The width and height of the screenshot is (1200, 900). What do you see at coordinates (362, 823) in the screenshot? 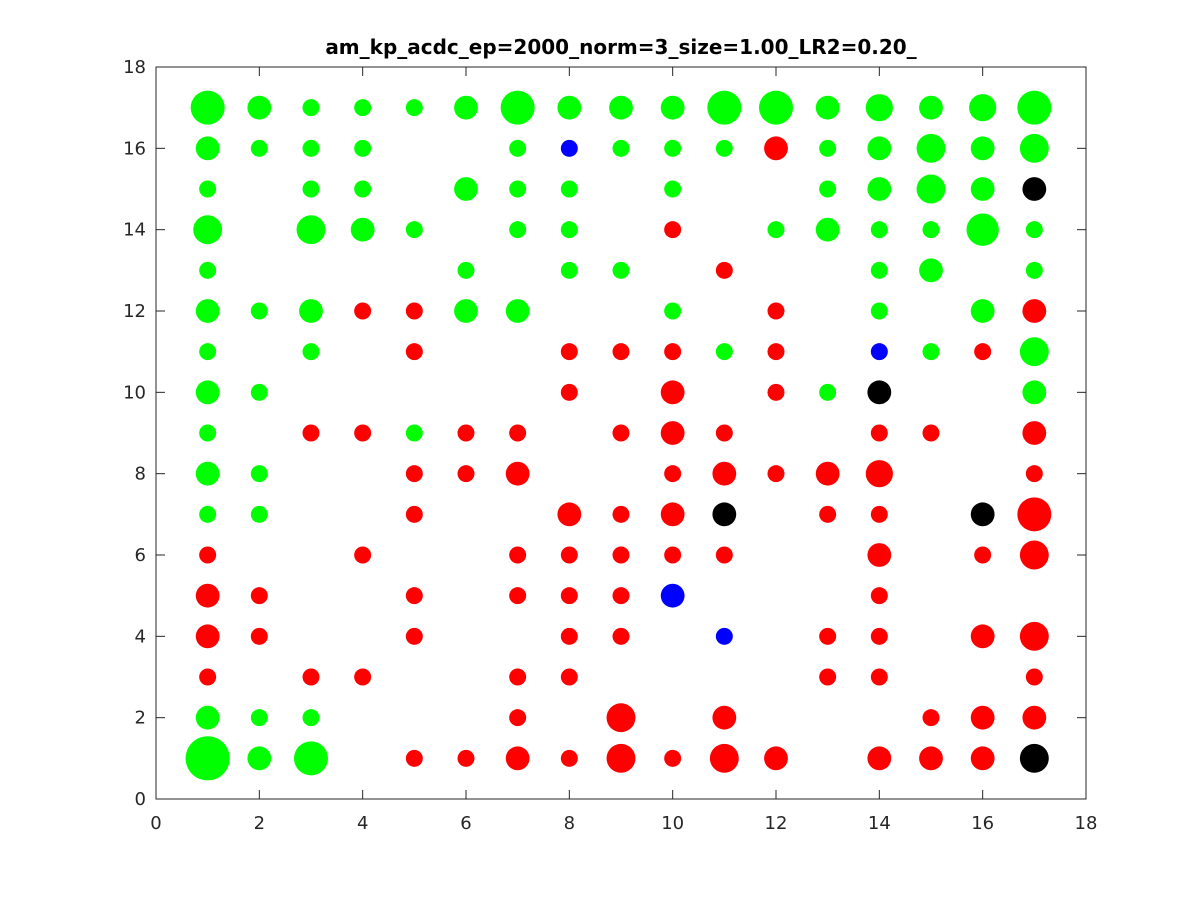
I see `x-tick-label: 4` at bounding box center [362, 823].